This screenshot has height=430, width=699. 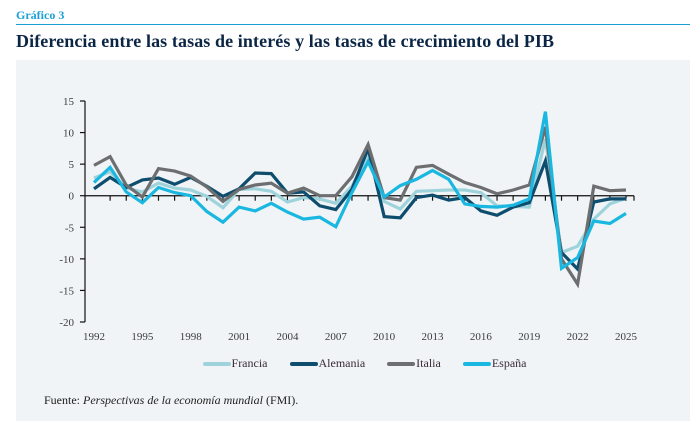 What do you see at coordinates (40, 15) in the screenshot?
I see `figure-number: Gráfico 3` at bounding box center [40, 15].